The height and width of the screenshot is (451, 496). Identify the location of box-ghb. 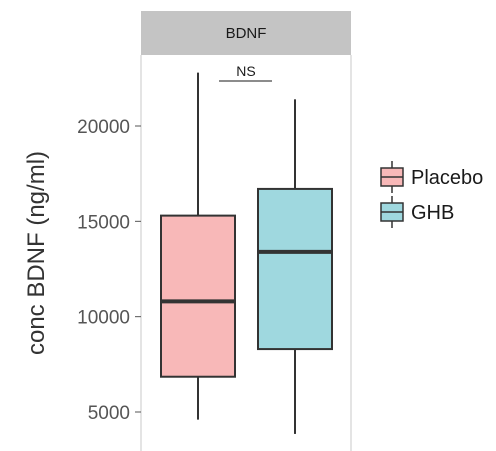
(295, 266).